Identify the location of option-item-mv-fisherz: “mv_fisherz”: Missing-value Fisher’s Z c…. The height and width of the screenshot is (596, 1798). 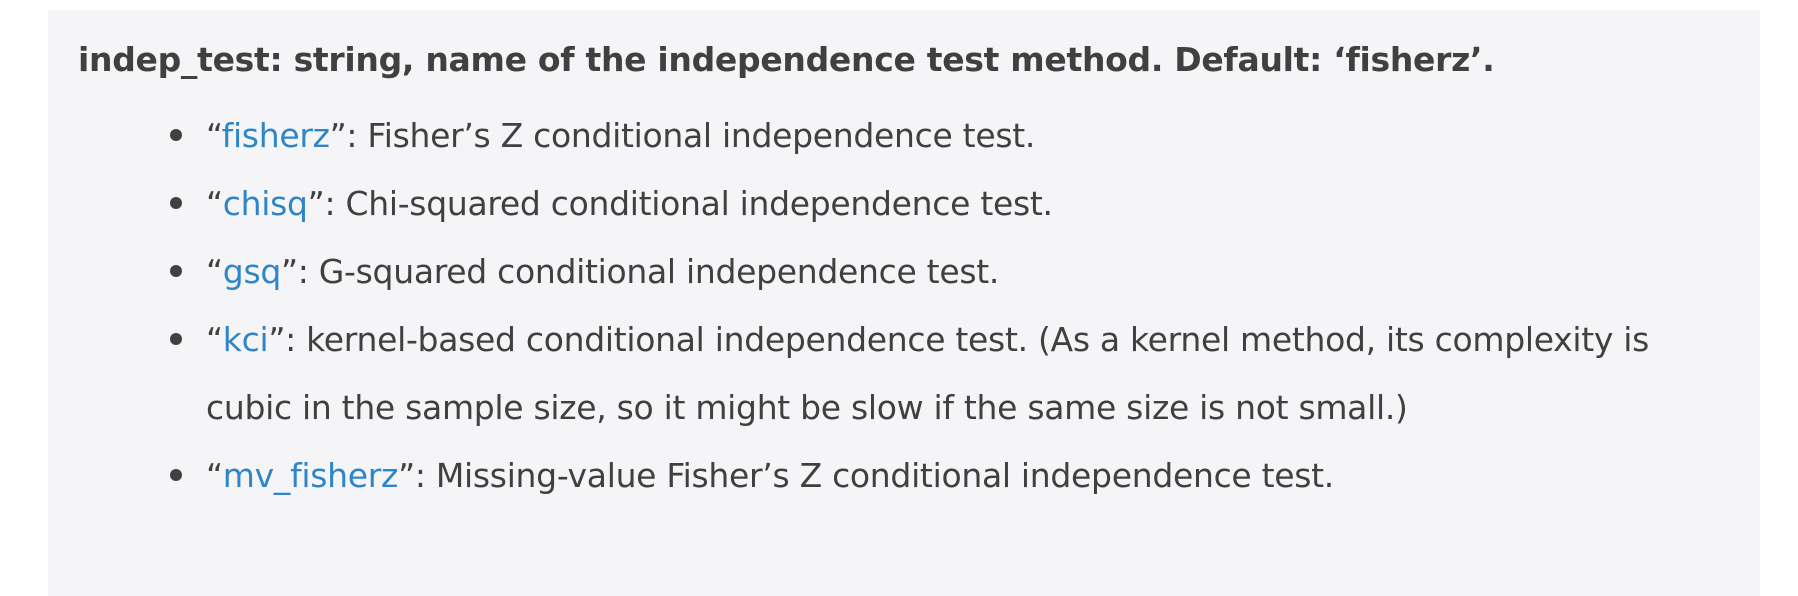
(929, 476).